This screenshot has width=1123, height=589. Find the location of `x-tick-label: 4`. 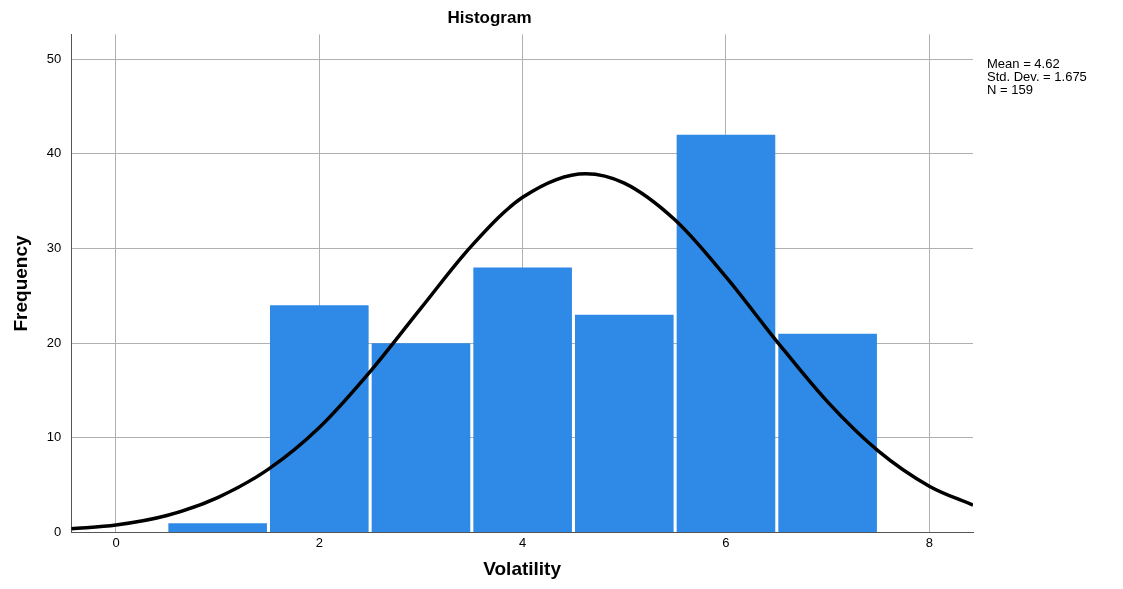

x-tick-label: 4 is located at coordinates (523, 542).